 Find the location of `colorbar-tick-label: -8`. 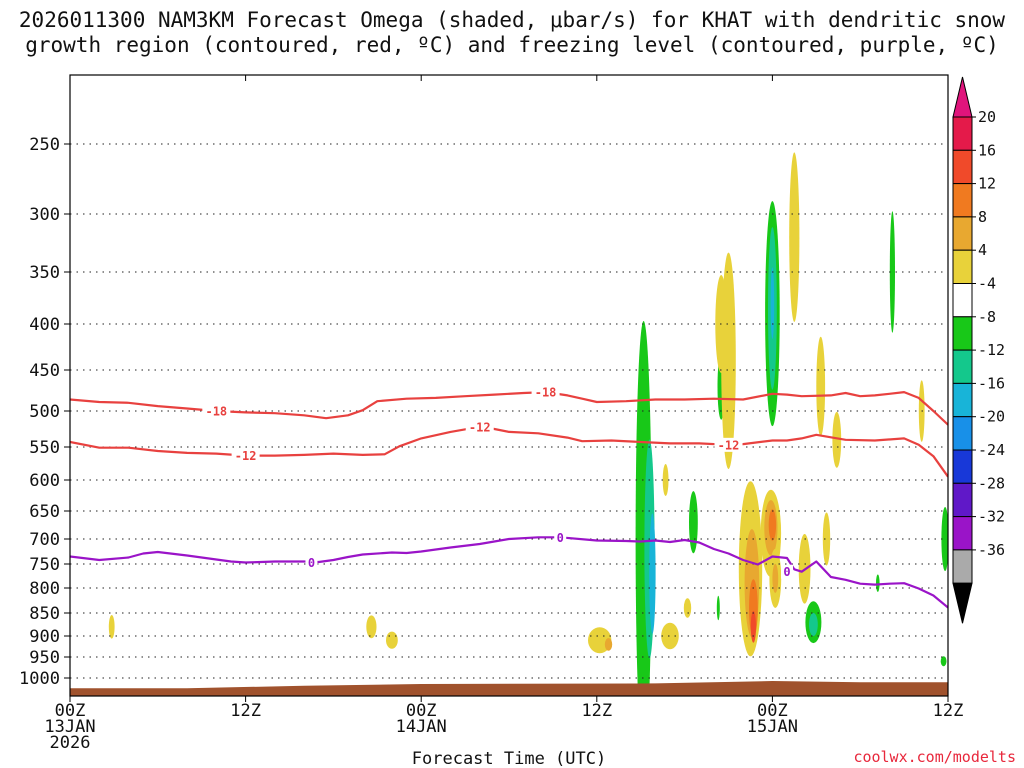

colorbar-tick-label: -8 is located at coordinates (987, 317).